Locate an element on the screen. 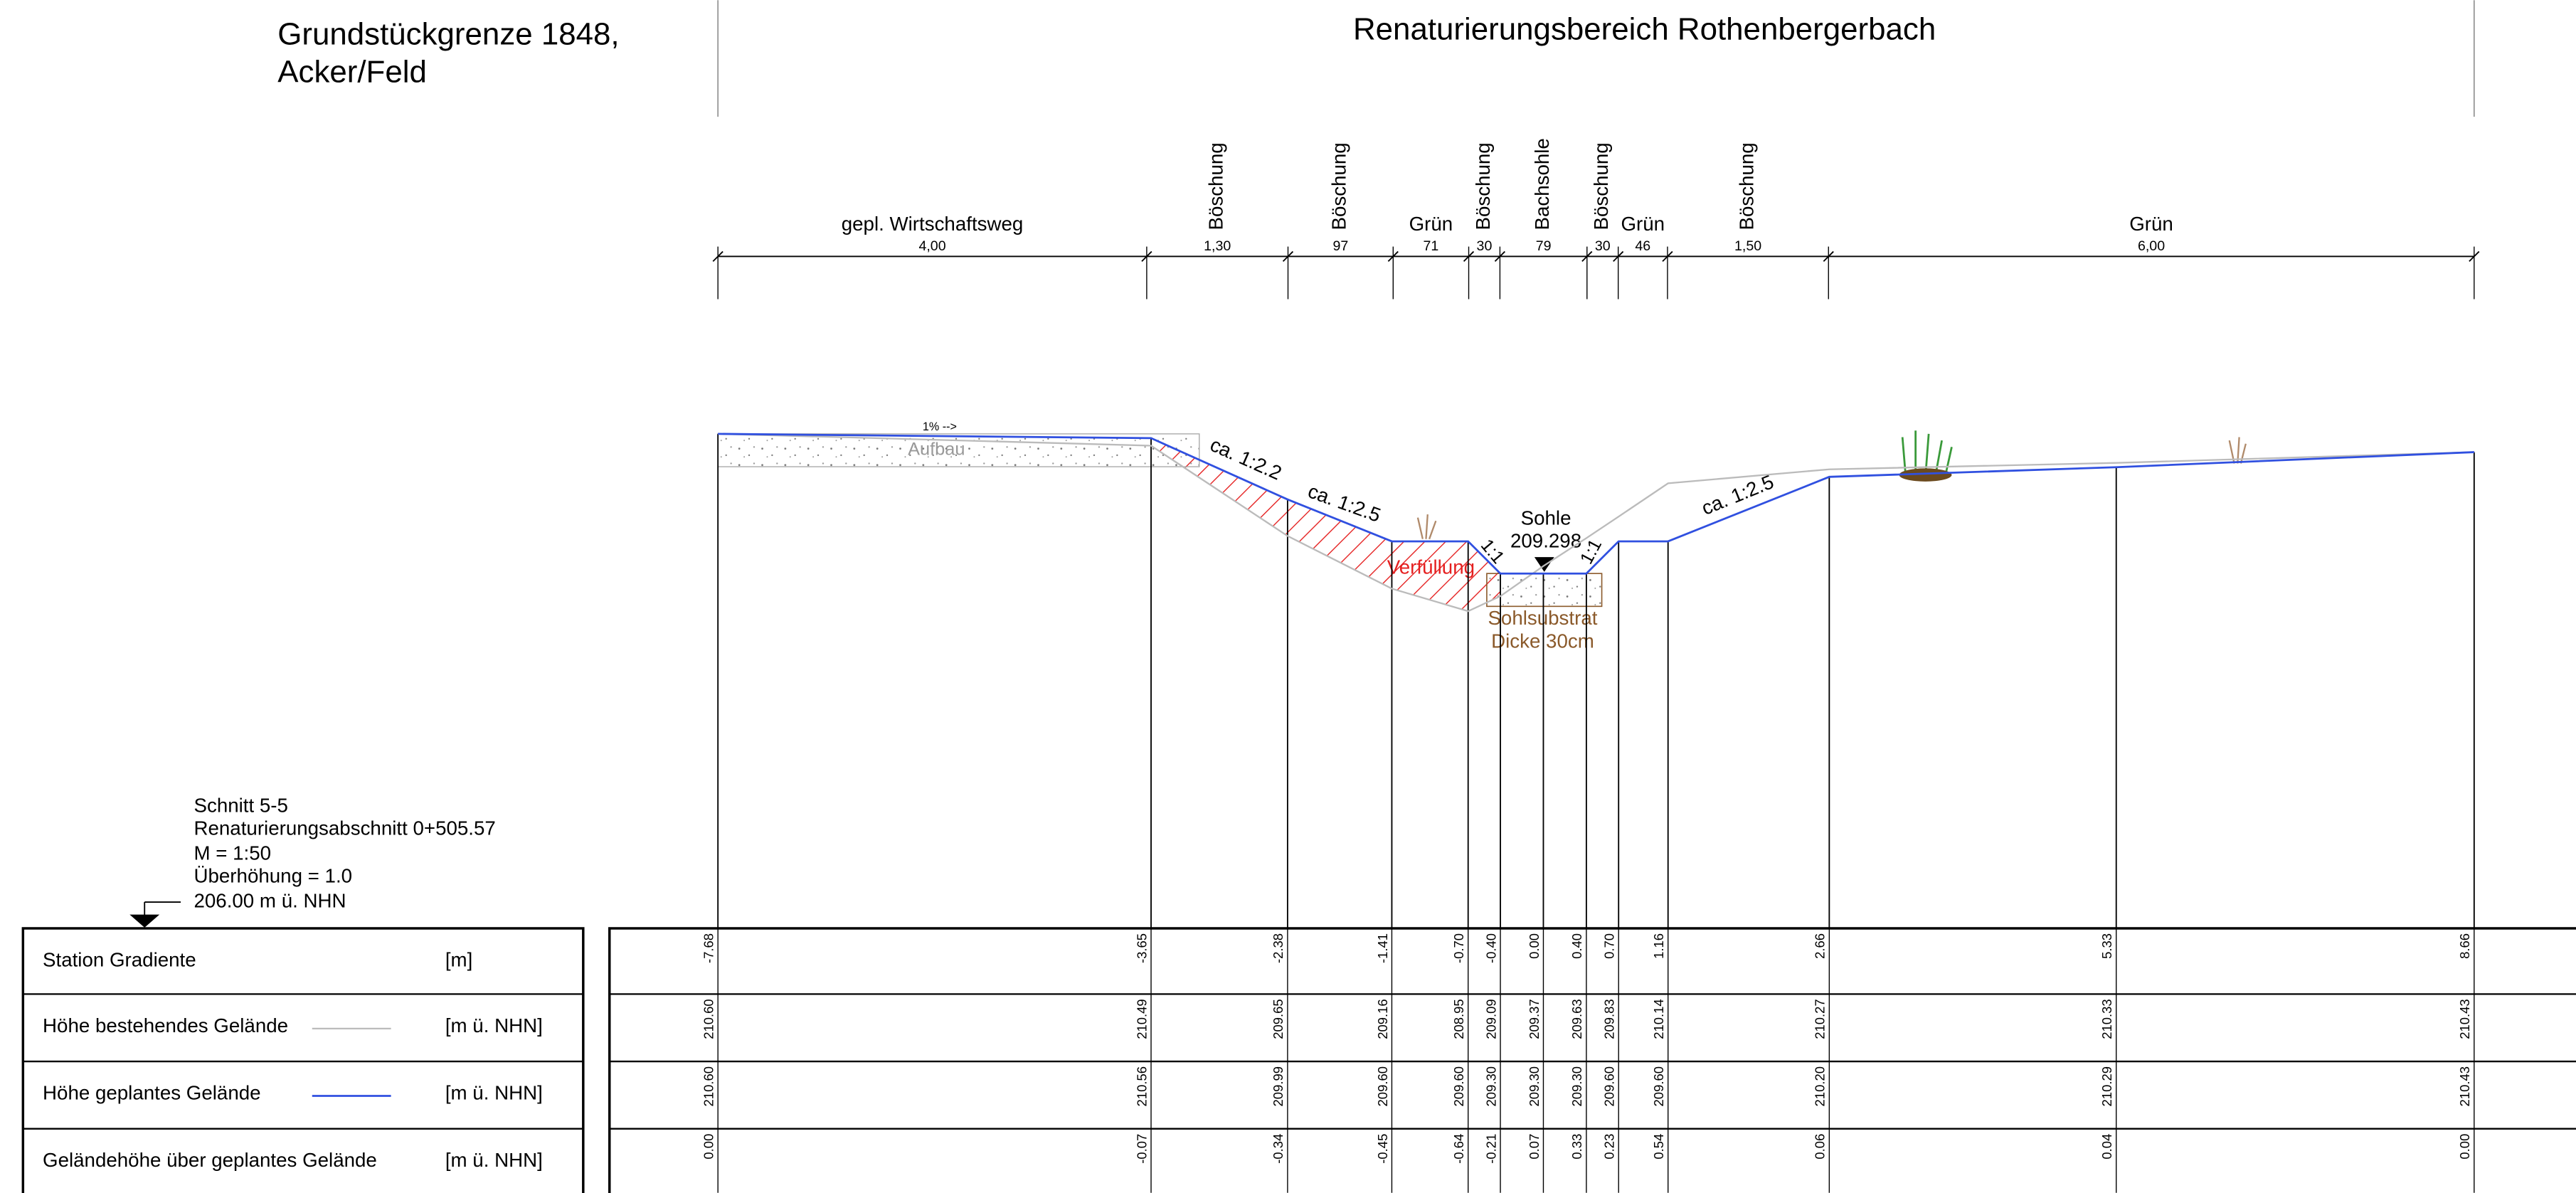  dimension-length: 1,50 is located at coordinates (1748, 246).